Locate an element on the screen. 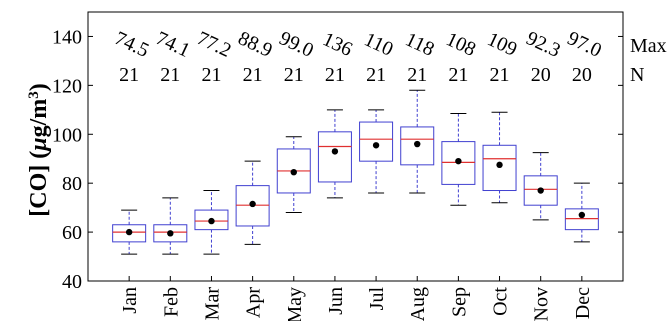 The image size is (670, 321). y-axis-label-prefix: [CO] ( is located at coordinates (39, 184).